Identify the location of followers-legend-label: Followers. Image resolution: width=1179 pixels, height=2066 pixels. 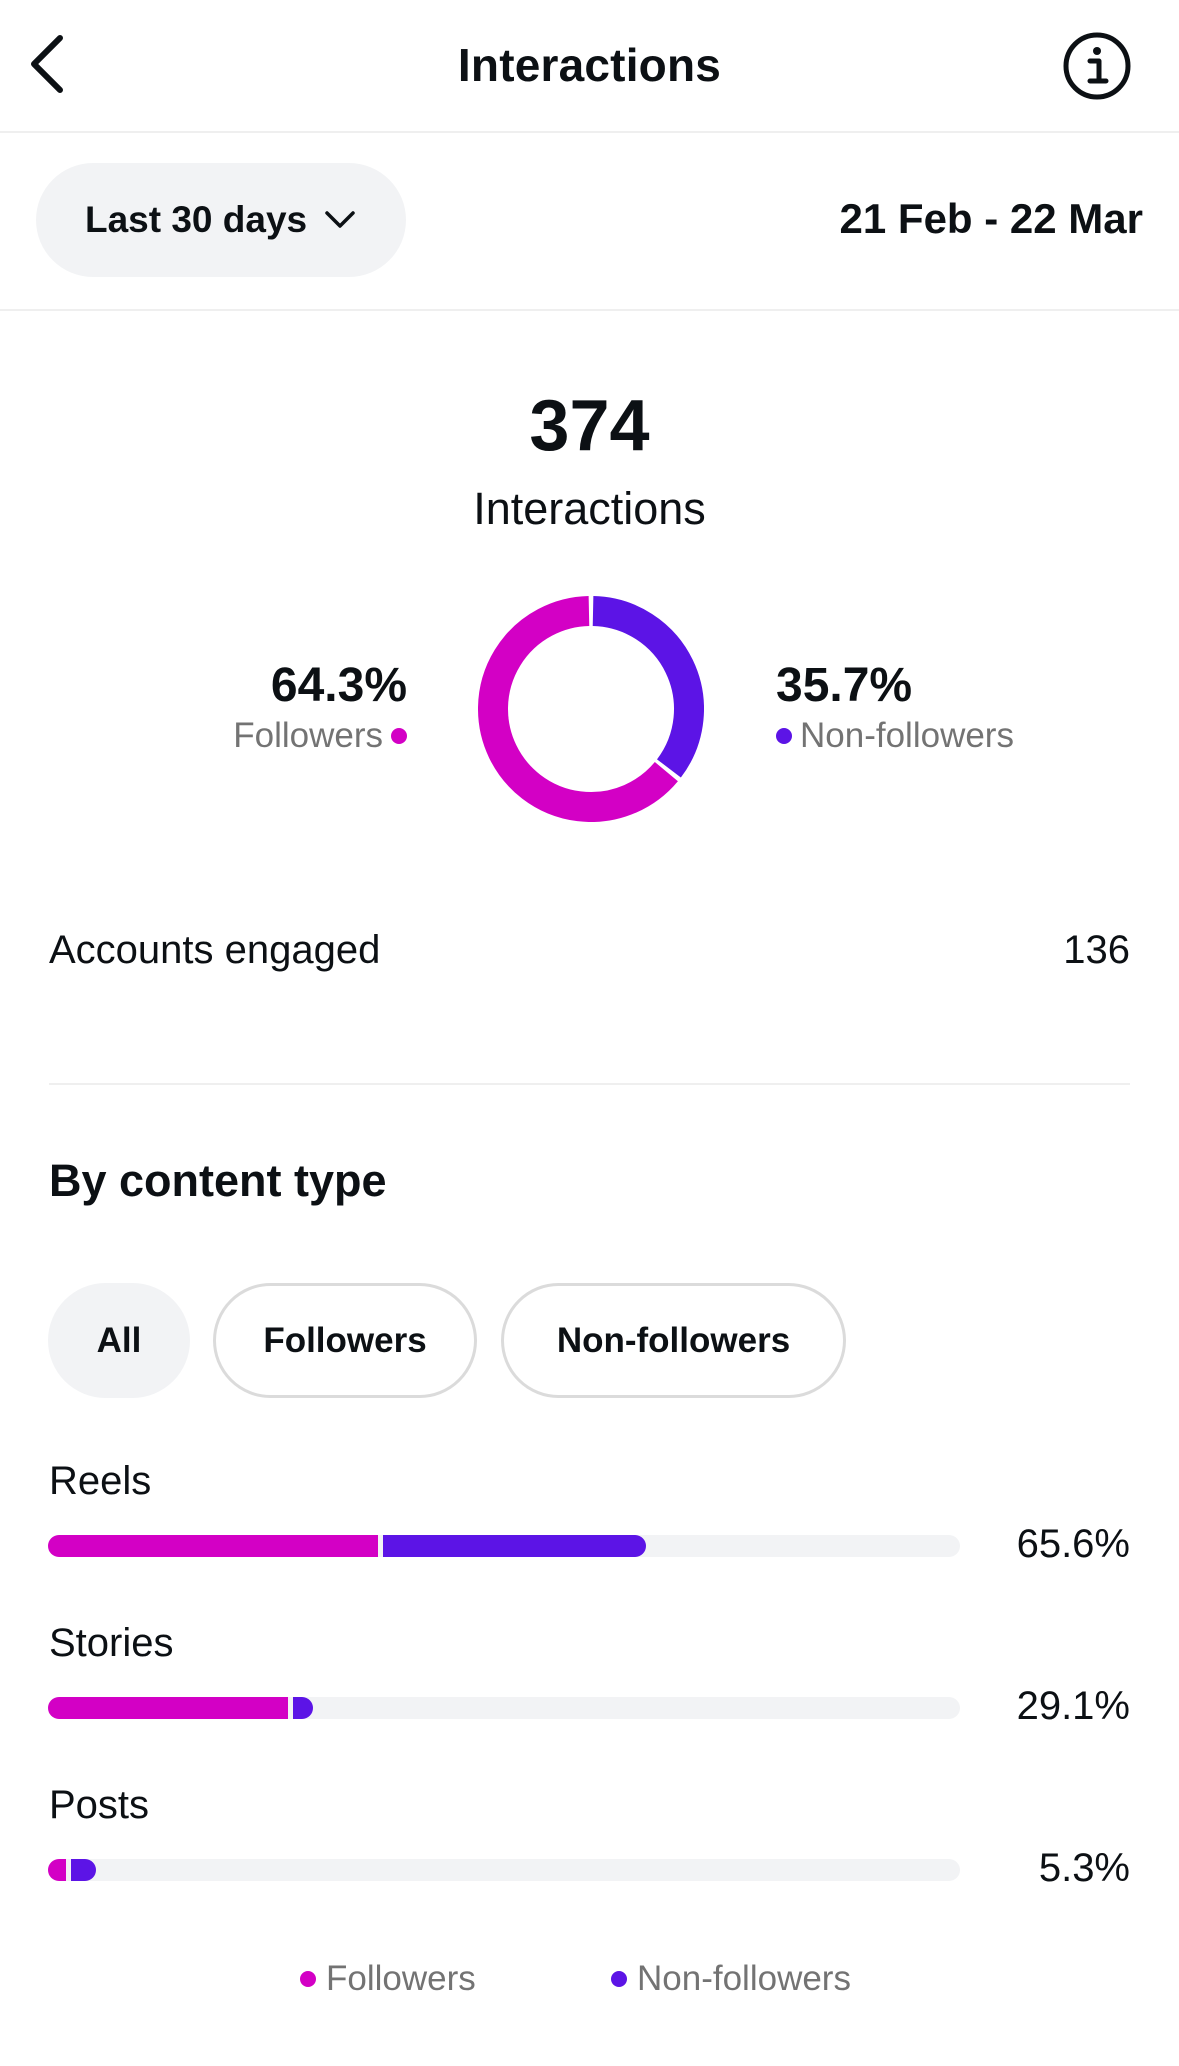
(308, 735).